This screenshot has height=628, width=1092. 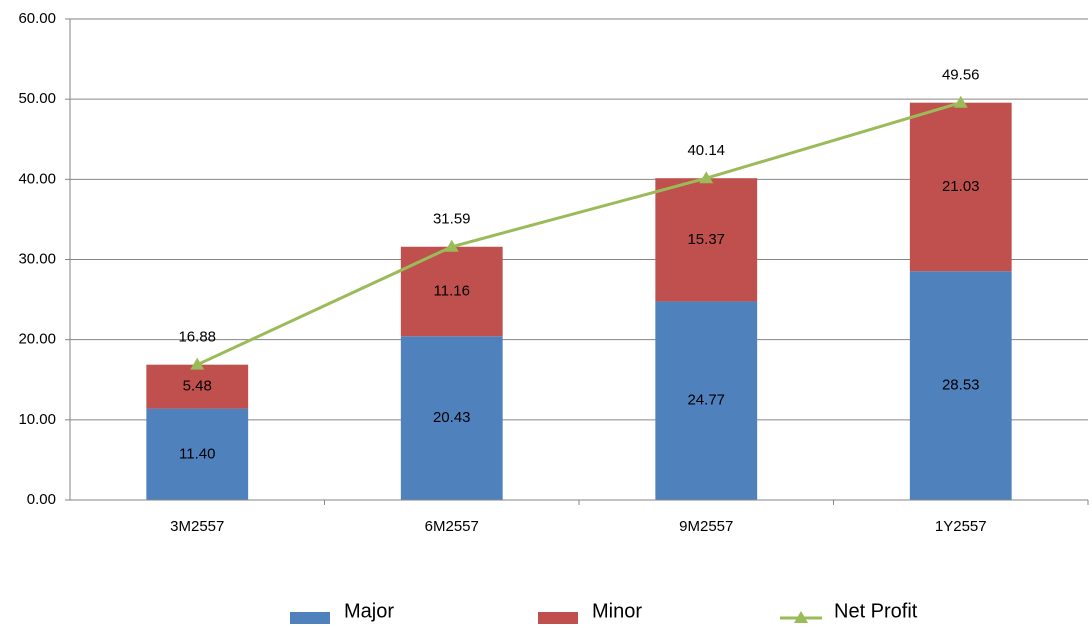 What do you see at coordinates (961, 526) in the screenshot?
I see `x-tick-label: 1Y2557` at bounding box center [961, 526].